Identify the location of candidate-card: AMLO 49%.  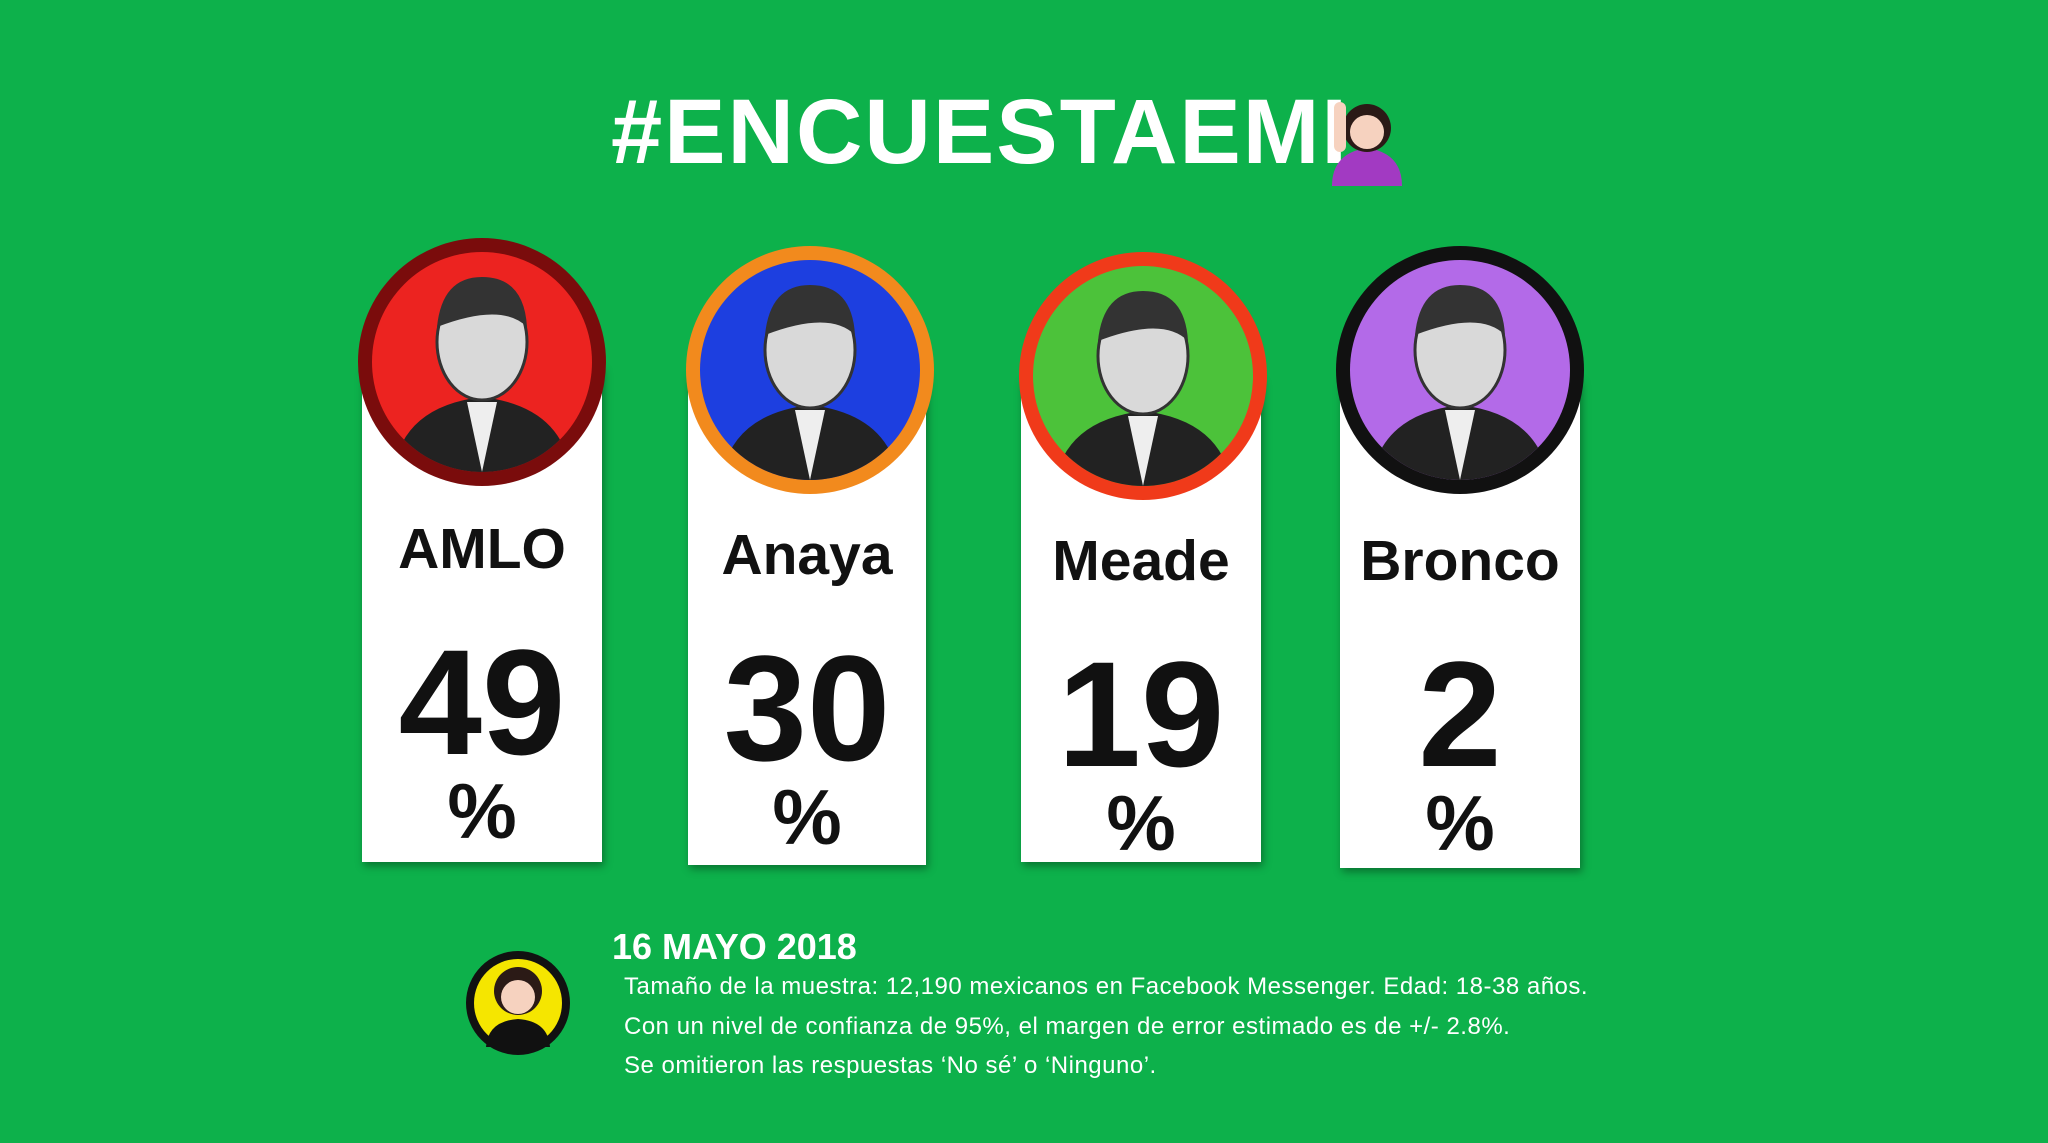
(482, 614).